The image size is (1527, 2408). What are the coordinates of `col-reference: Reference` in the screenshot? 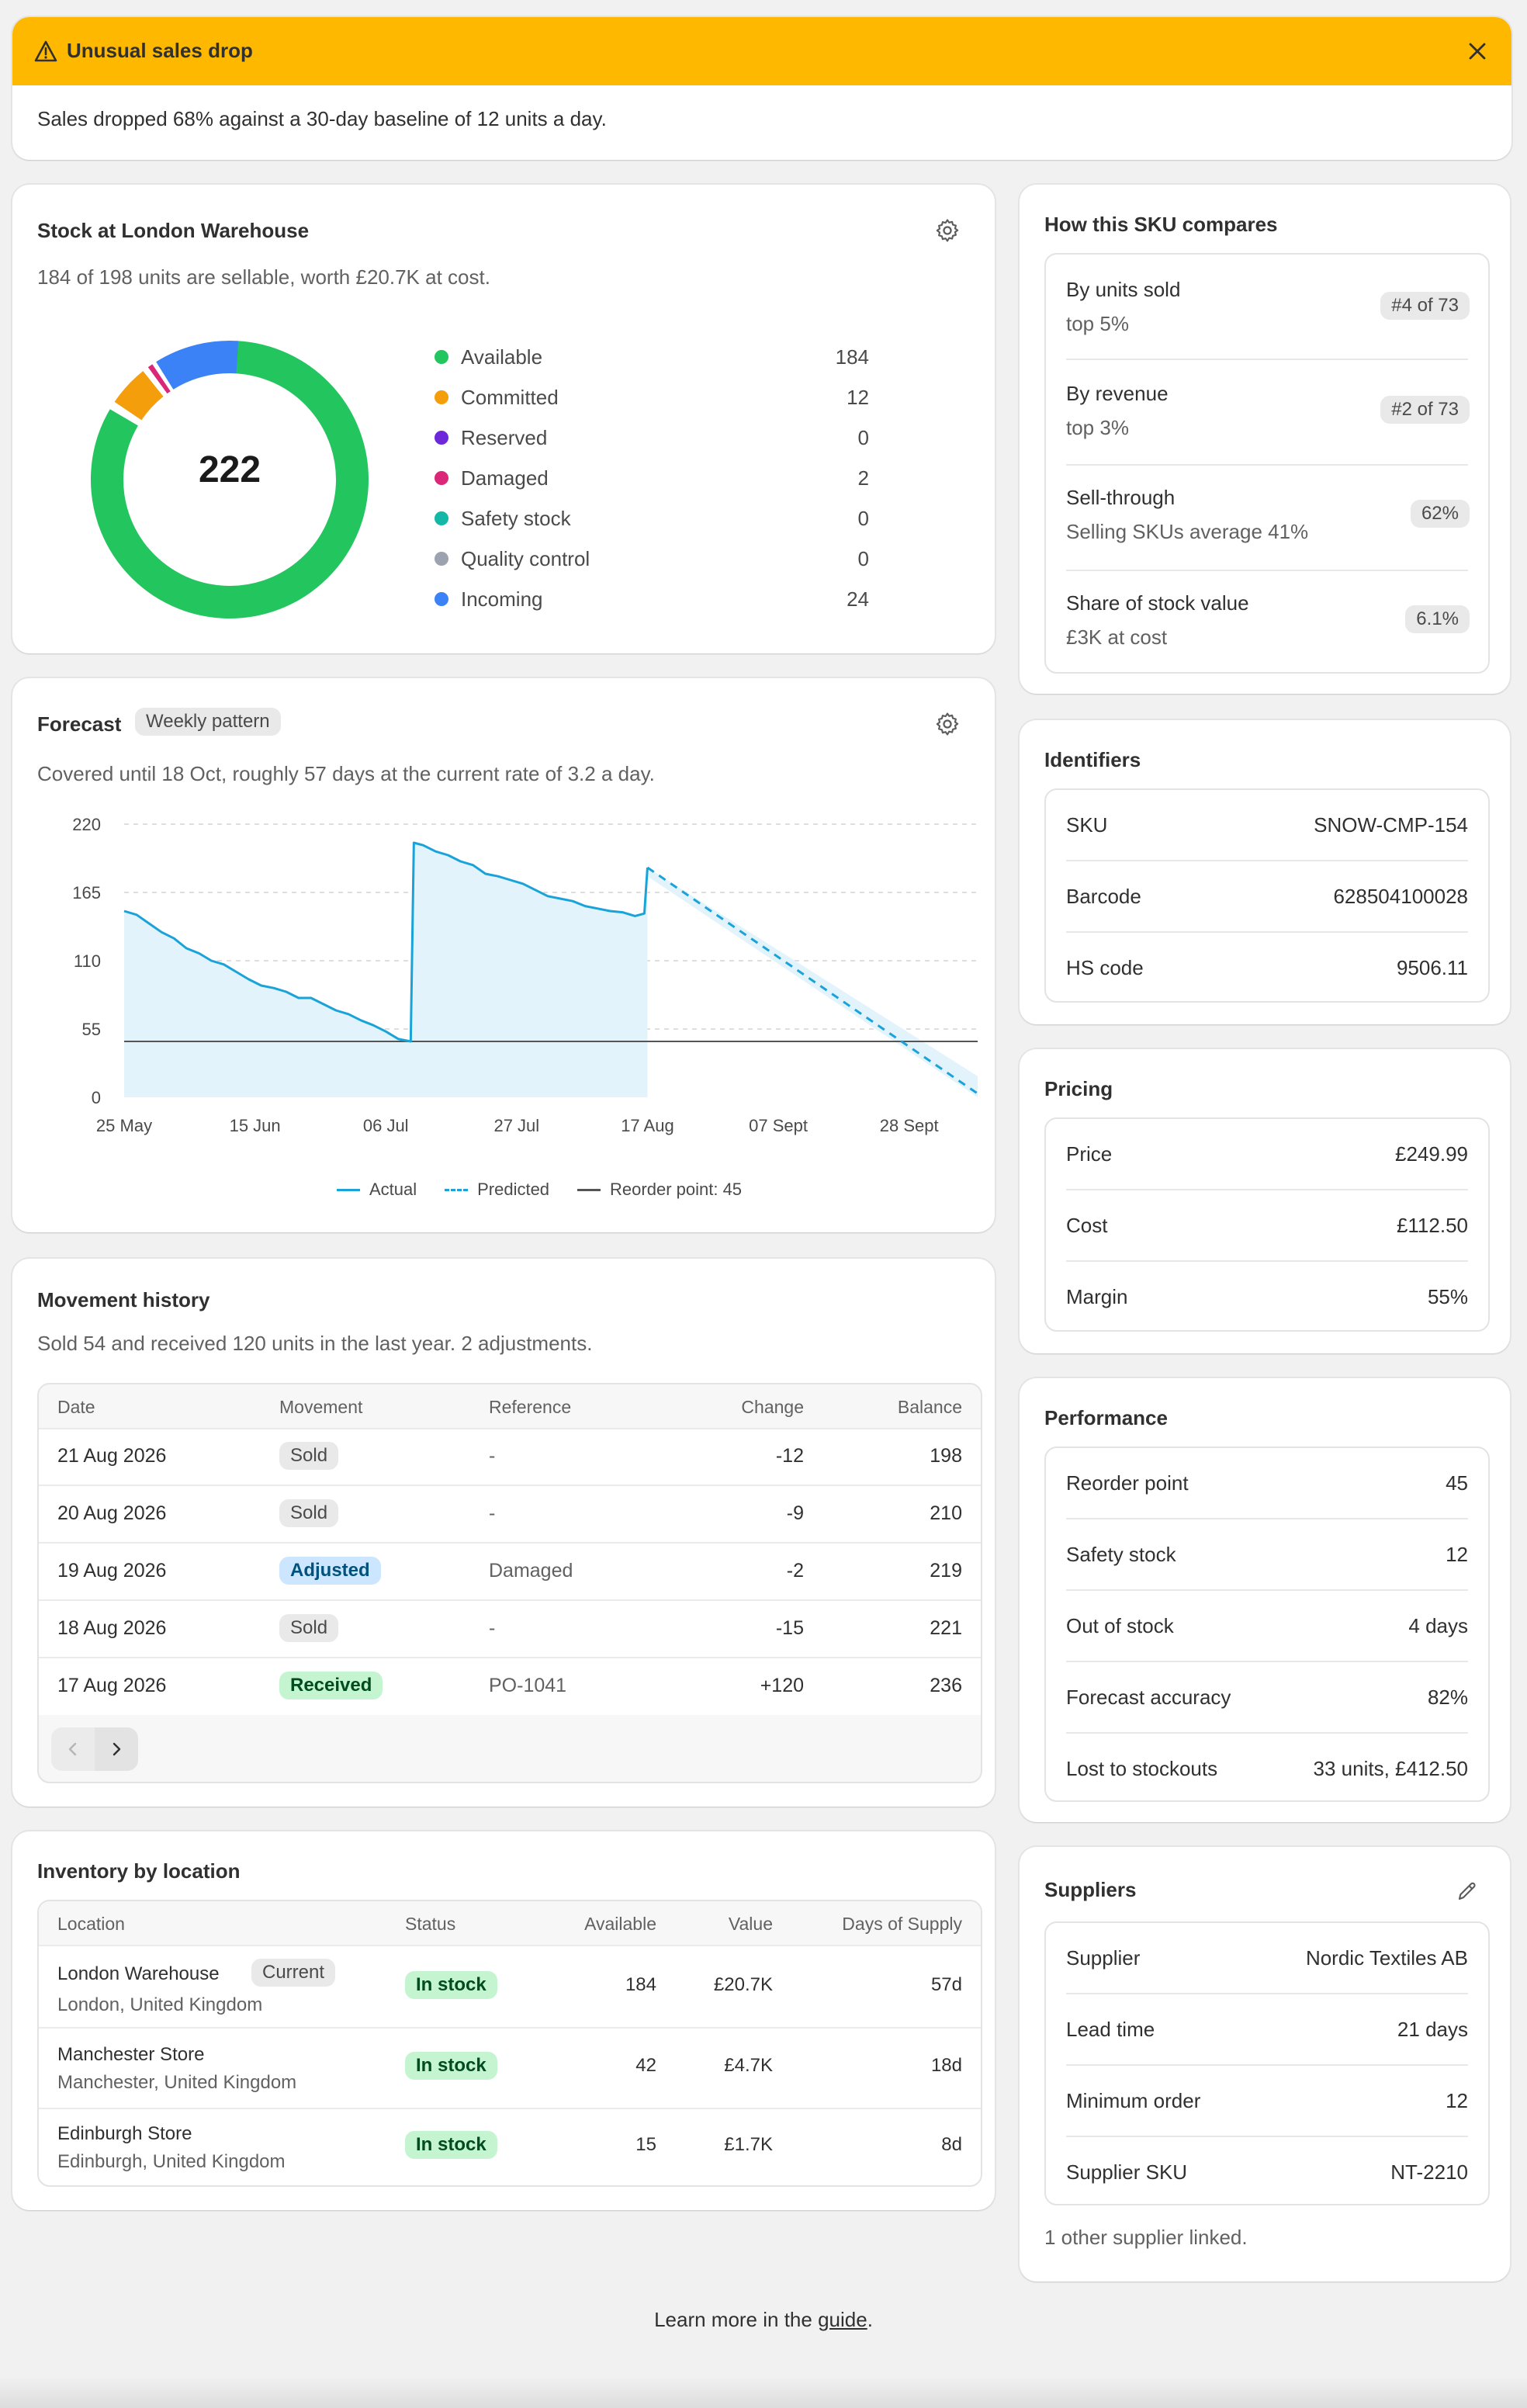 It's located at (530, 1407).